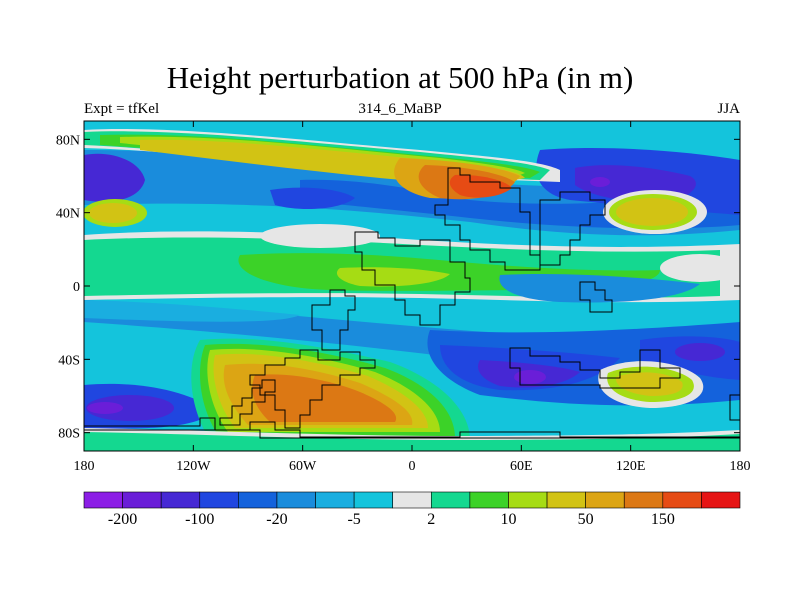  Describe the element at coordinates (122, 109) in the screenshot. I see `experiment-label: Expt = tfKel` at that location.